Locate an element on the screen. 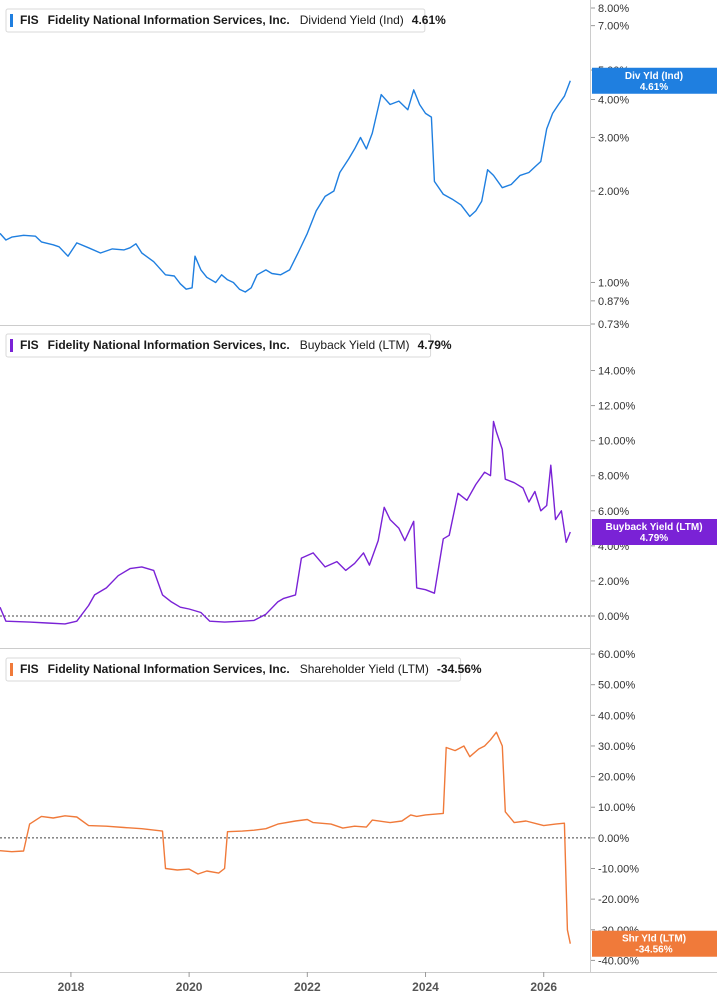  badge-value: -34.56% is located at coordinates (653, 950).